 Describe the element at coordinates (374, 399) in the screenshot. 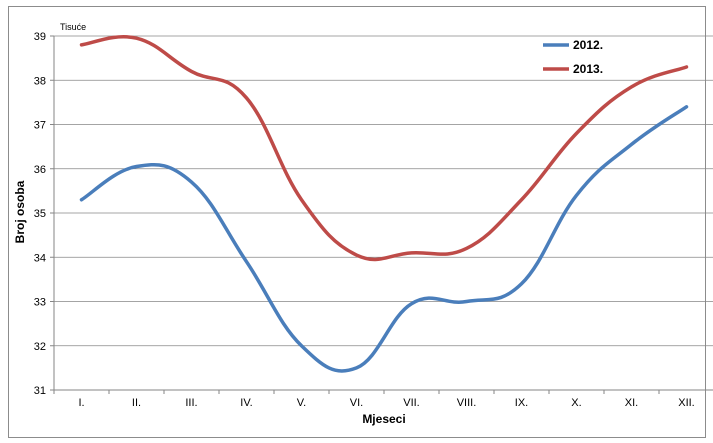

I see `x-tick-labels: I. II. III. IV. V. VI. VII. VIII. IX. X. XI. XII.` at that location.